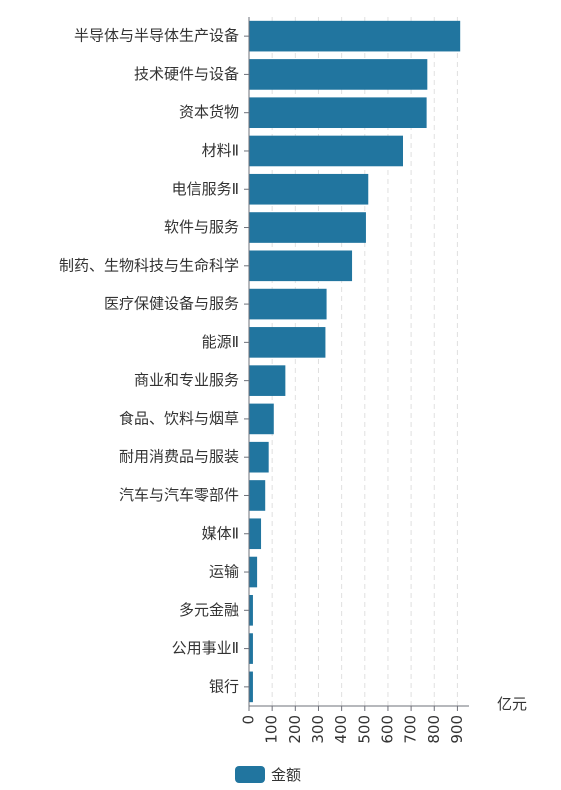  What do you see at coordinates (179, 457) in the screenshot?
I see `category-label: 耐用消费品与服装` at bounding box center [179, 457].